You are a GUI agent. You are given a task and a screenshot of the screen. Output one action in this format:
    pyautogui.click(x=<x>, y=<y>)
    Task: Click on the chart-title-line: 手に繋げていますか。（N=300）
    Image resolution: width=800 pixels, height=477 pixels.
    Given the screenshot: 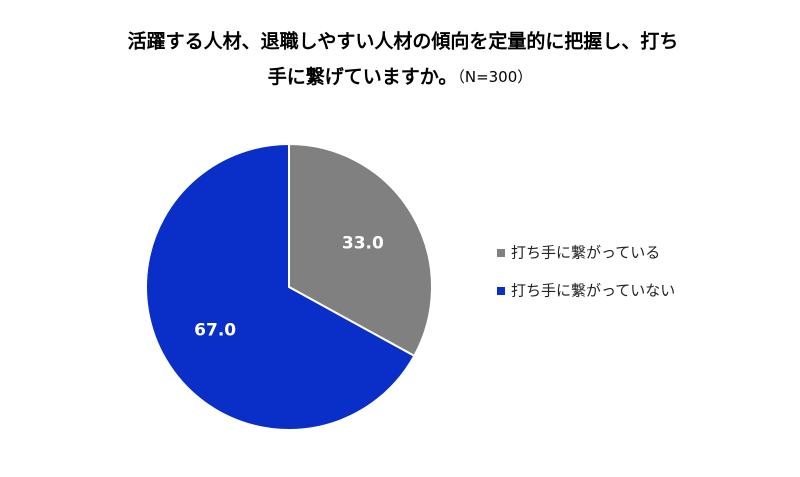 What is the action you would take?
    pyautogui.click(x=400, y=76)
    